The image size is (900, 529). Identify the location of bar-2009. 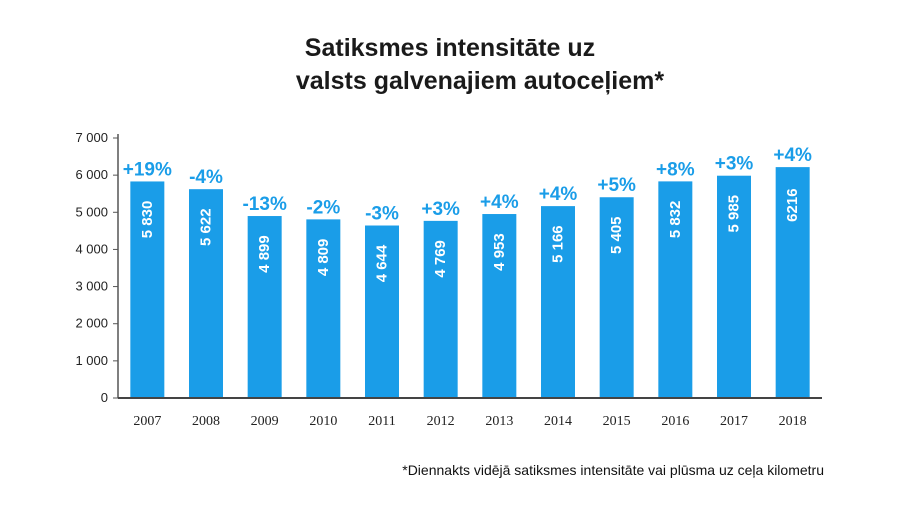
(264, 307).